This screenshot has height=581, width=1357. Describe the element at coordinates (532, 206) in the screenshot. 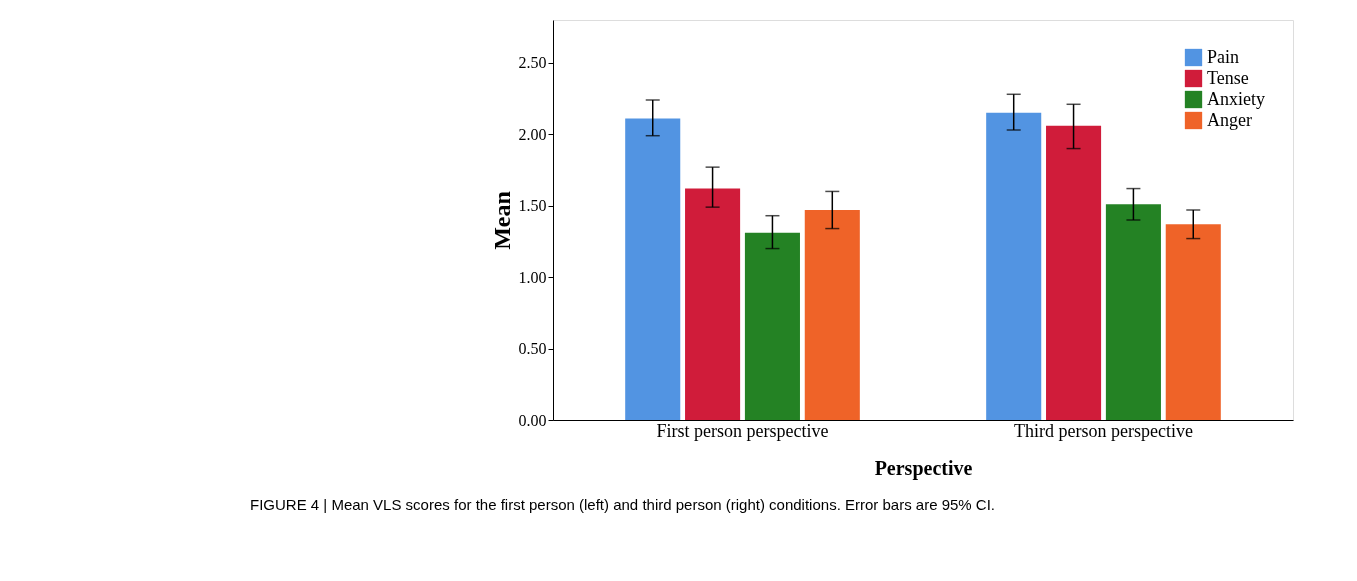

I see `y-tick-label: 1.50` at that location.